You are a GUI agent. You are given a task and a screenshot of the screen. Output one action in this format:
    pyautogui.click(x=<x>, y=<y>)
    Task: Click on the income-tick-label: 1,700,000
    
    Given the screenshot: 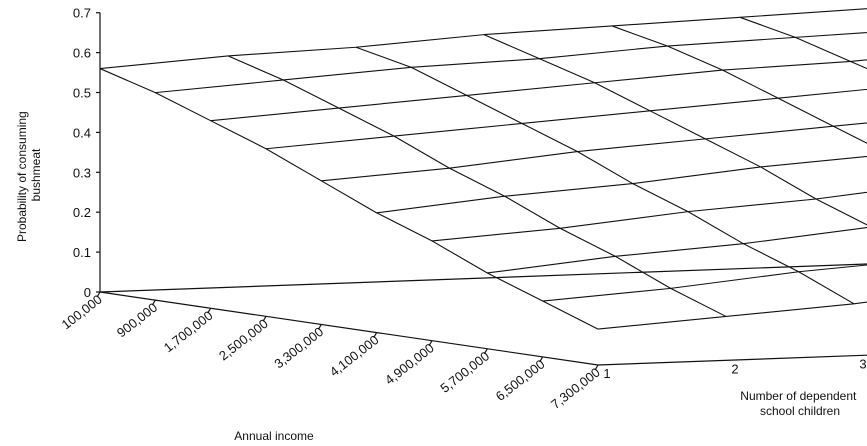 What is the action you would take?
    pyautogui.click(x=188, y=331)
    